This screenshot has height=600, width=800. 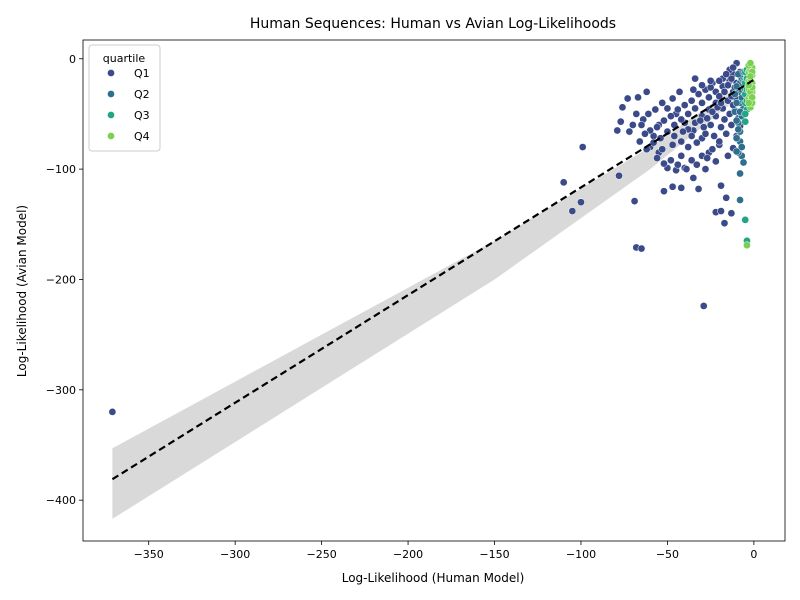 I want to click on legend-box, so click(x=124, y=98).